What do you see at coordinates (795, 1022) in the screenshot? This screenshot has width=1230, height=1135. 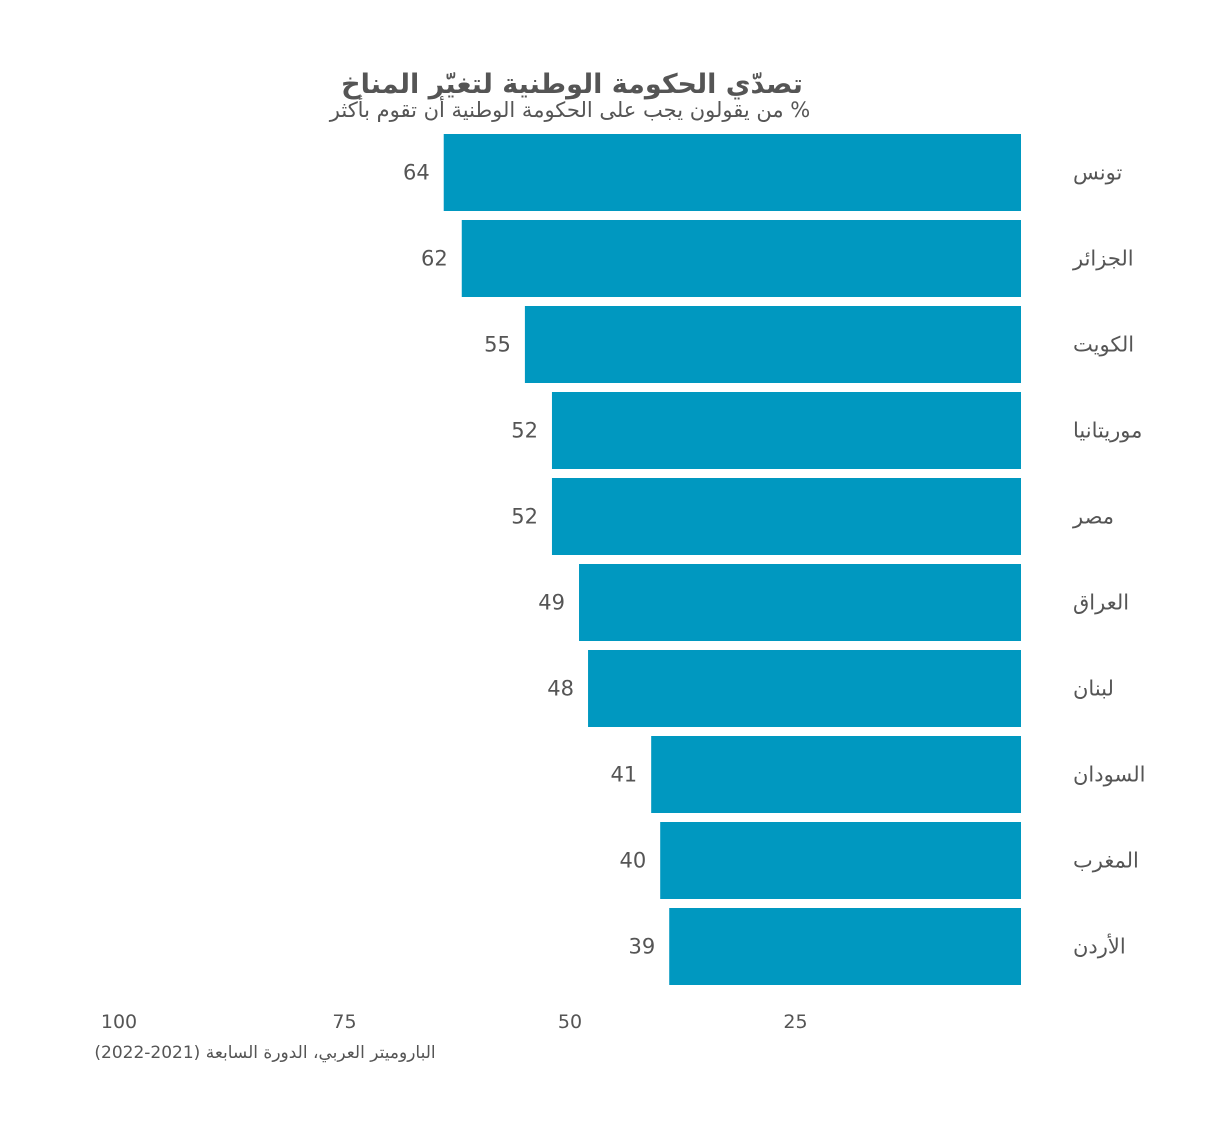 I see `x-tick-label: 25` at bounding box center [795, 1022].